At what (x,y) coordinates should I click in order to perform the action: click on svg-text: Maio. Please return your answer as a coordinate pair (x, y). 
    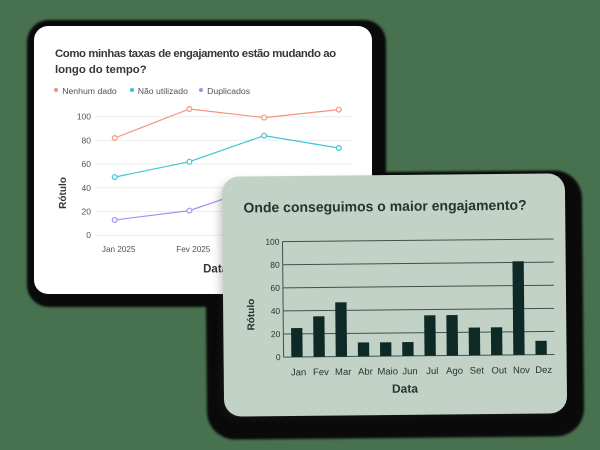
    Looking at the image, I should click on (387, 371).